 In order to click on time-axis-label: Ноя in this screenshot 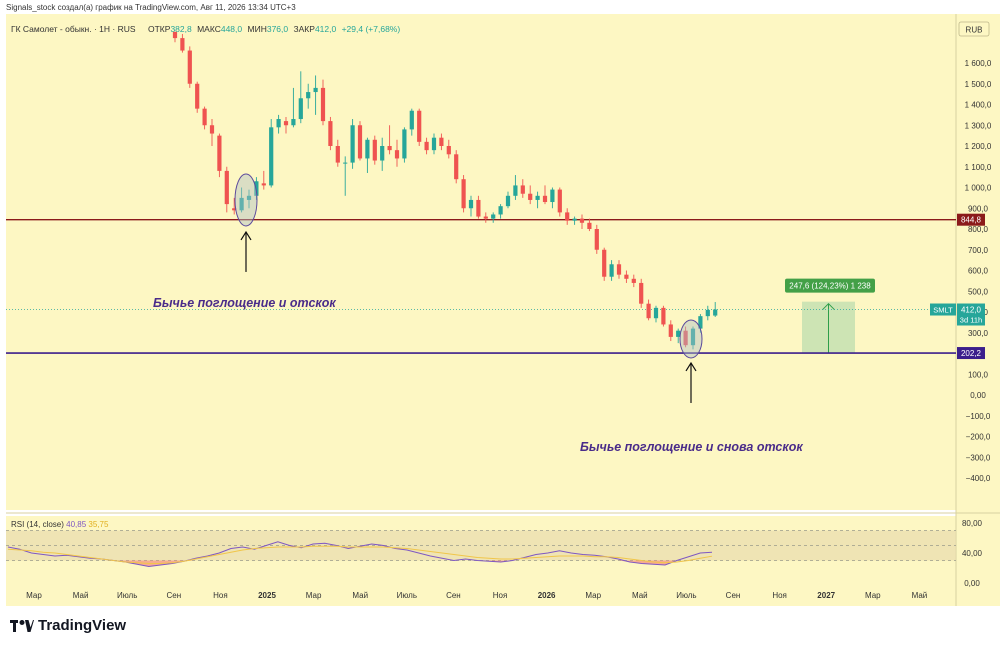, I will do `click(220, 595)`.